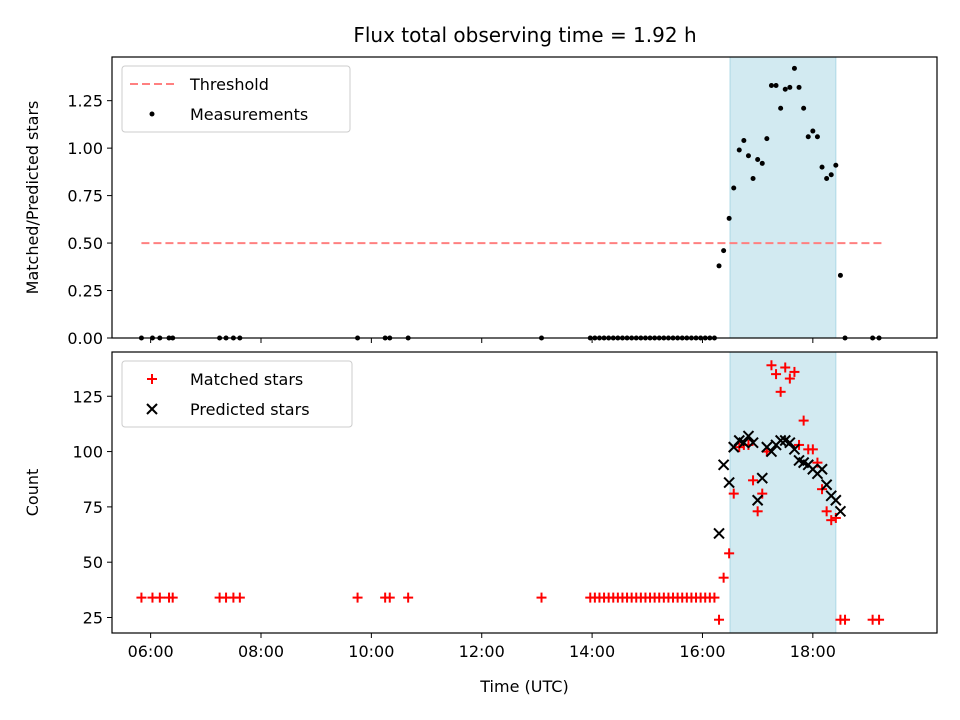 The image size is (960, 720). I want to click on x-tick-label: 06:00, so click(151, 651).